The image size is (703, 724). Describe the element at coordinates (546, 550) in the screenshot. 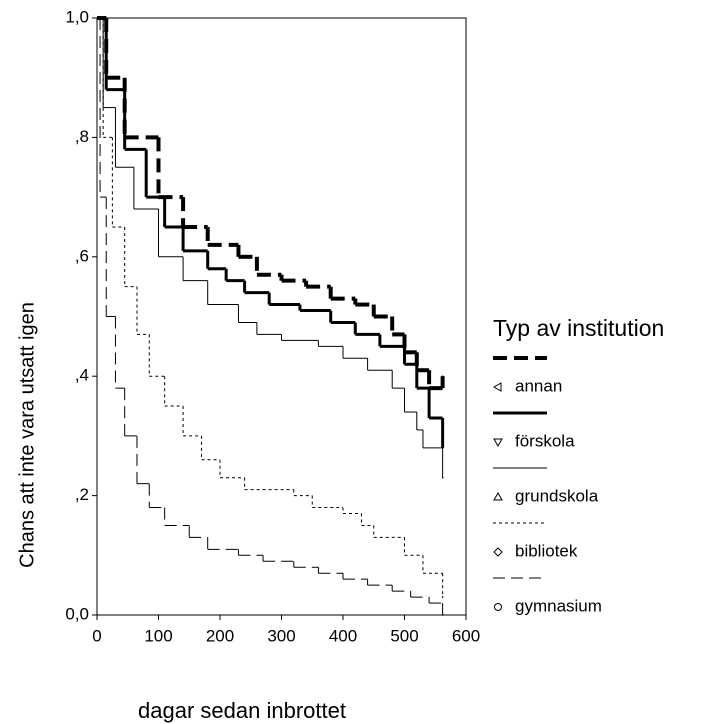

I see `legend-label: bibliotek` at that location.